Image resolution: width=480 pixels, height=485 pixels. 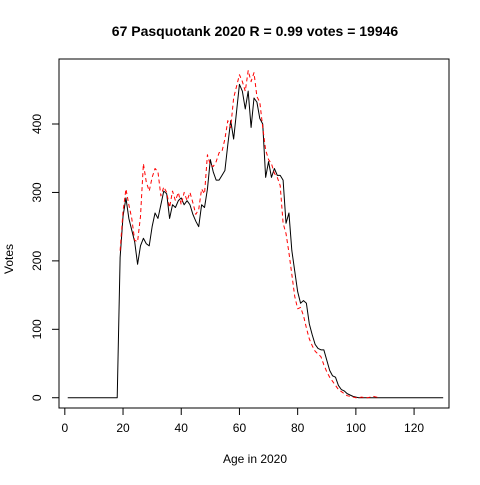 What do you see at coordinates (240, 428) in the screenshot?
I see `x-tick-label: 60` at bounding box center [240, 428].